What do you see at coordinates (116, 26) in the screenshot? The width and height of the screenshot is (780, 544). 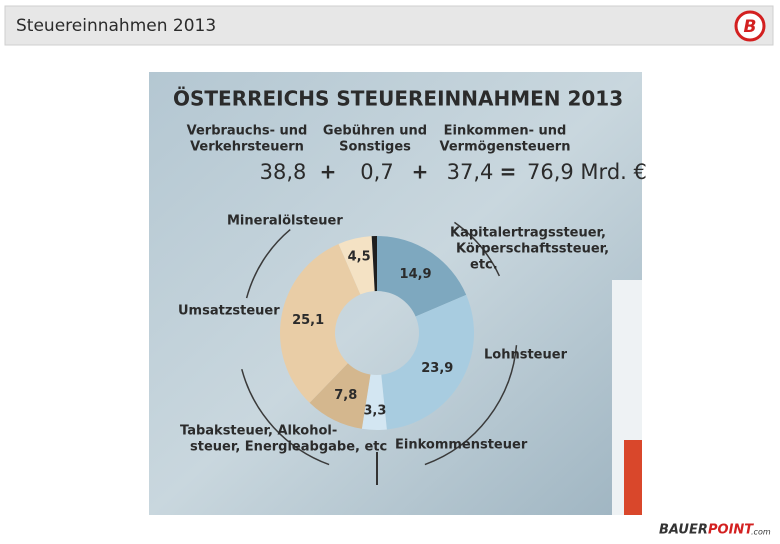 I see `header-title: Steuereinnahmen 2013` at bounding box center [116, 26].